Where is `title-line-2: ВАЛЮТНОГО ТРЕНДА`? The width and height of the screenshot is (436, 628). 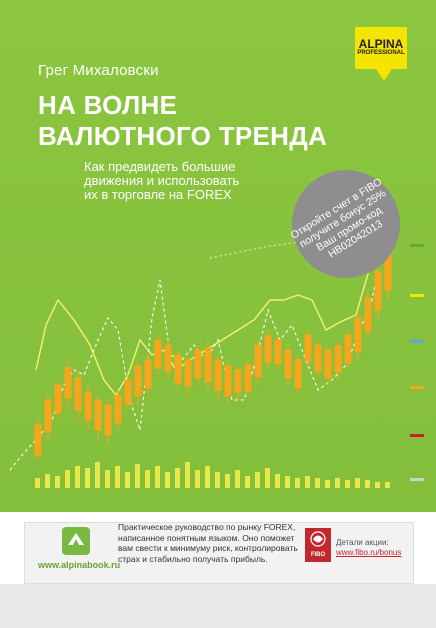 title-line-2: ВАЛЮТНОГО ТРЕНДА is located at coordinates (183, 136).